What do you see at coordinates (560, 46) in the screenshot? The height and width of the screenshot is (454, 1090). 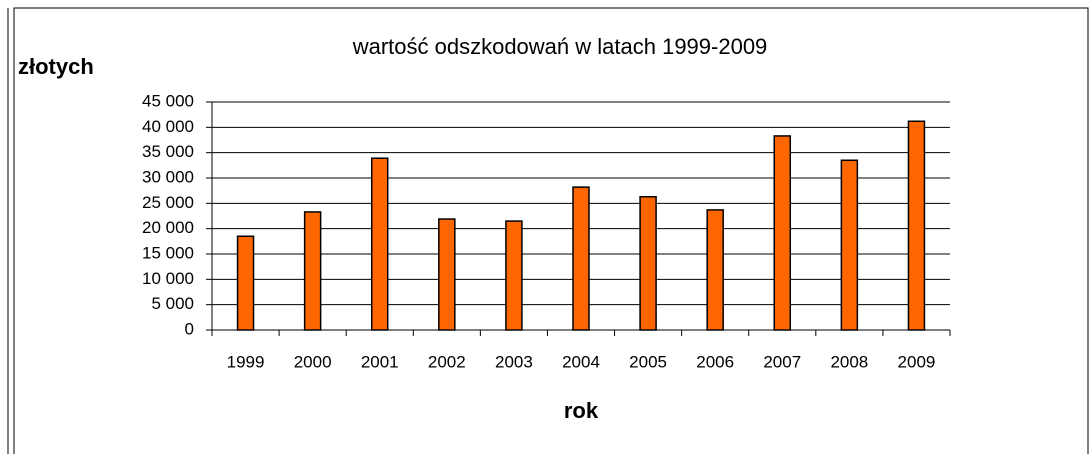 I see `chart-title: wartość odszkodowań w latach 1999-2009` at bounding box center [560, 46].